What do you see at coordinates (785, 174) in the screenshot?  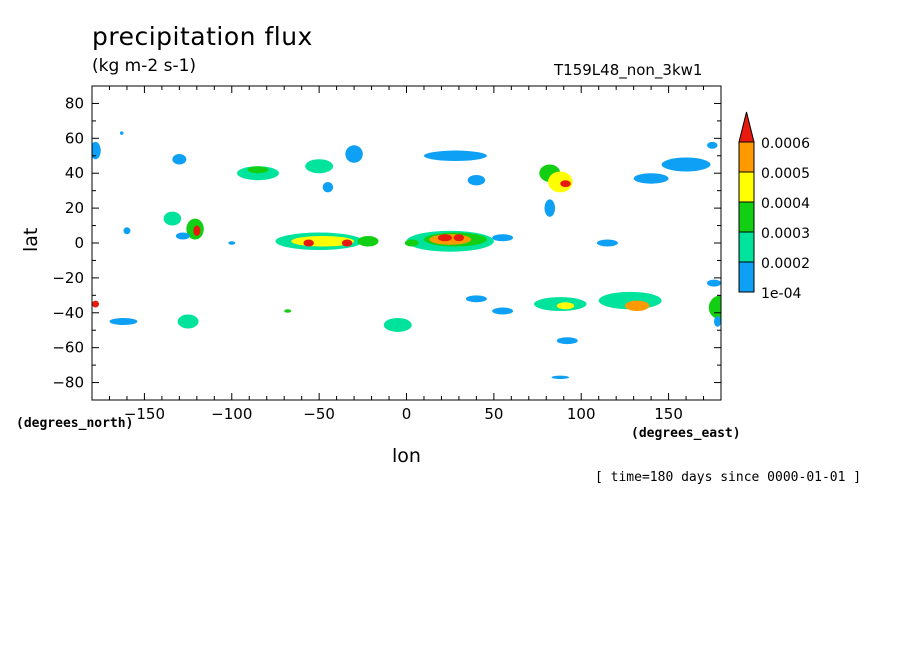 I see `colorbar-label: 0.0005` at bounding box center [785, 174].